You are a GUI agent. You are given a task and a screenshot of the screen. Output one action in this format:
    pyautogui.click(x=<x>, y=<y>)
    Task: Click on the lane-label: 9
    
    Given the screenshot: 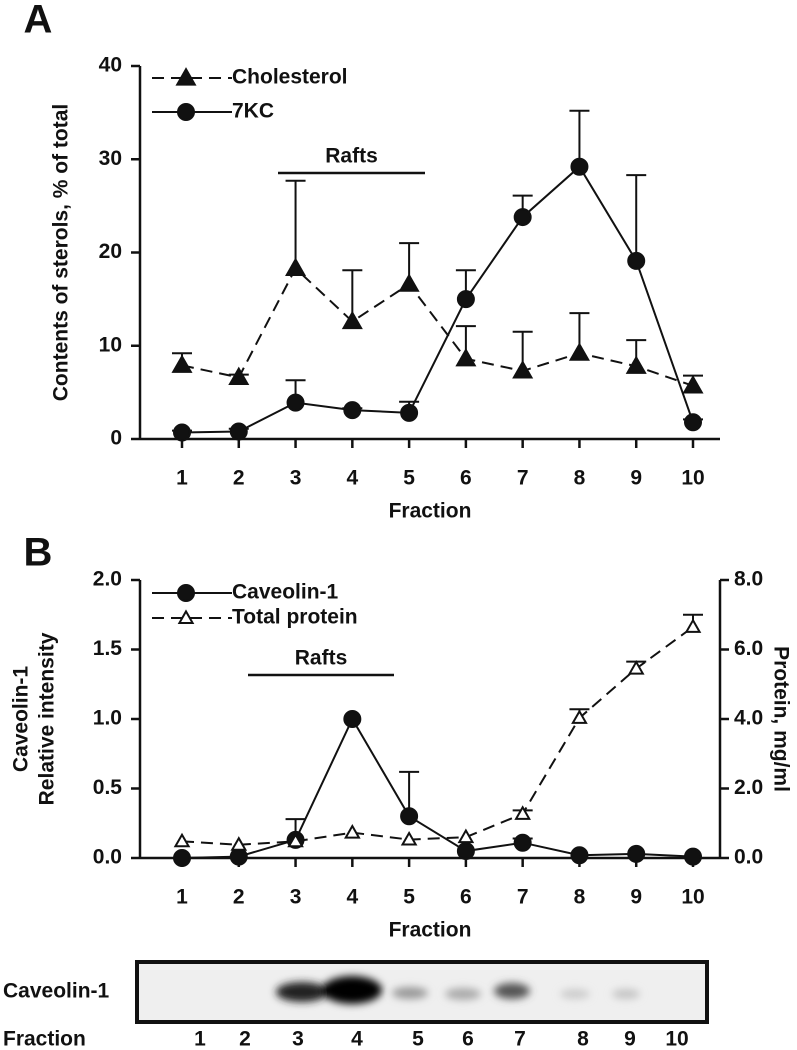 What is the action you would take?
    pyautogui.click(x=630, y=1039)
    